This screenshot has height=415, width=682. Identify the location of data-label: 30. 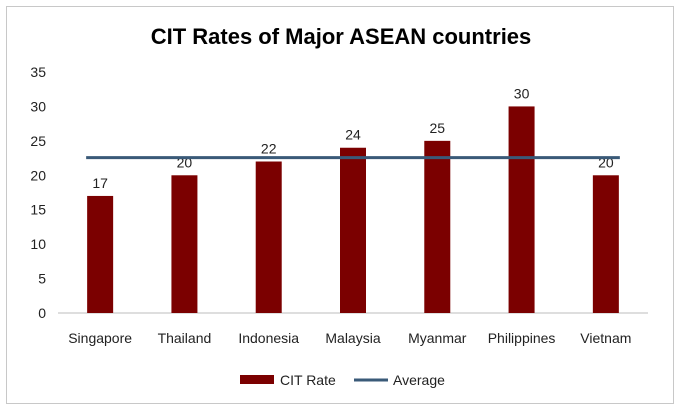
(522, 93).